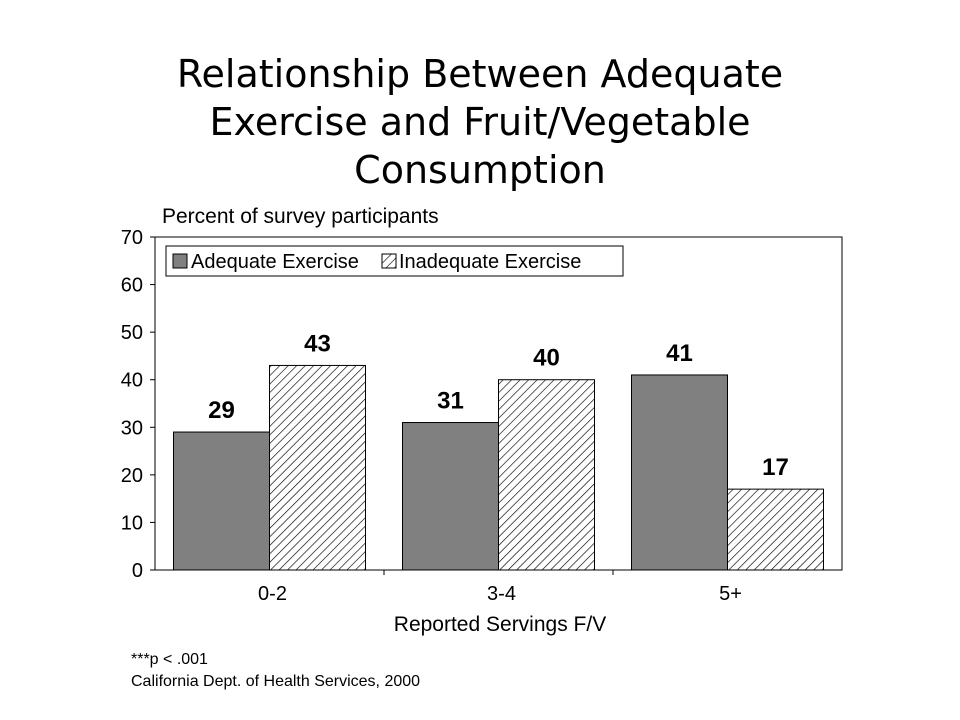 The width and height of the screenshot is (960, 720). Describe the element at coordinates (300, 216) in the screenshot. I see `y-axis-label: Percent of survey participants` at that location.